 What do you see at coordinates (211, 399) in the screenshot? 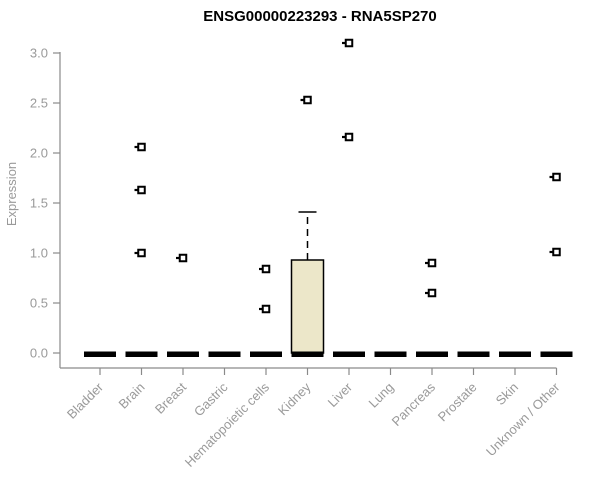
I see `x-tick-label: Gastric` at bounding box center [211, 399].